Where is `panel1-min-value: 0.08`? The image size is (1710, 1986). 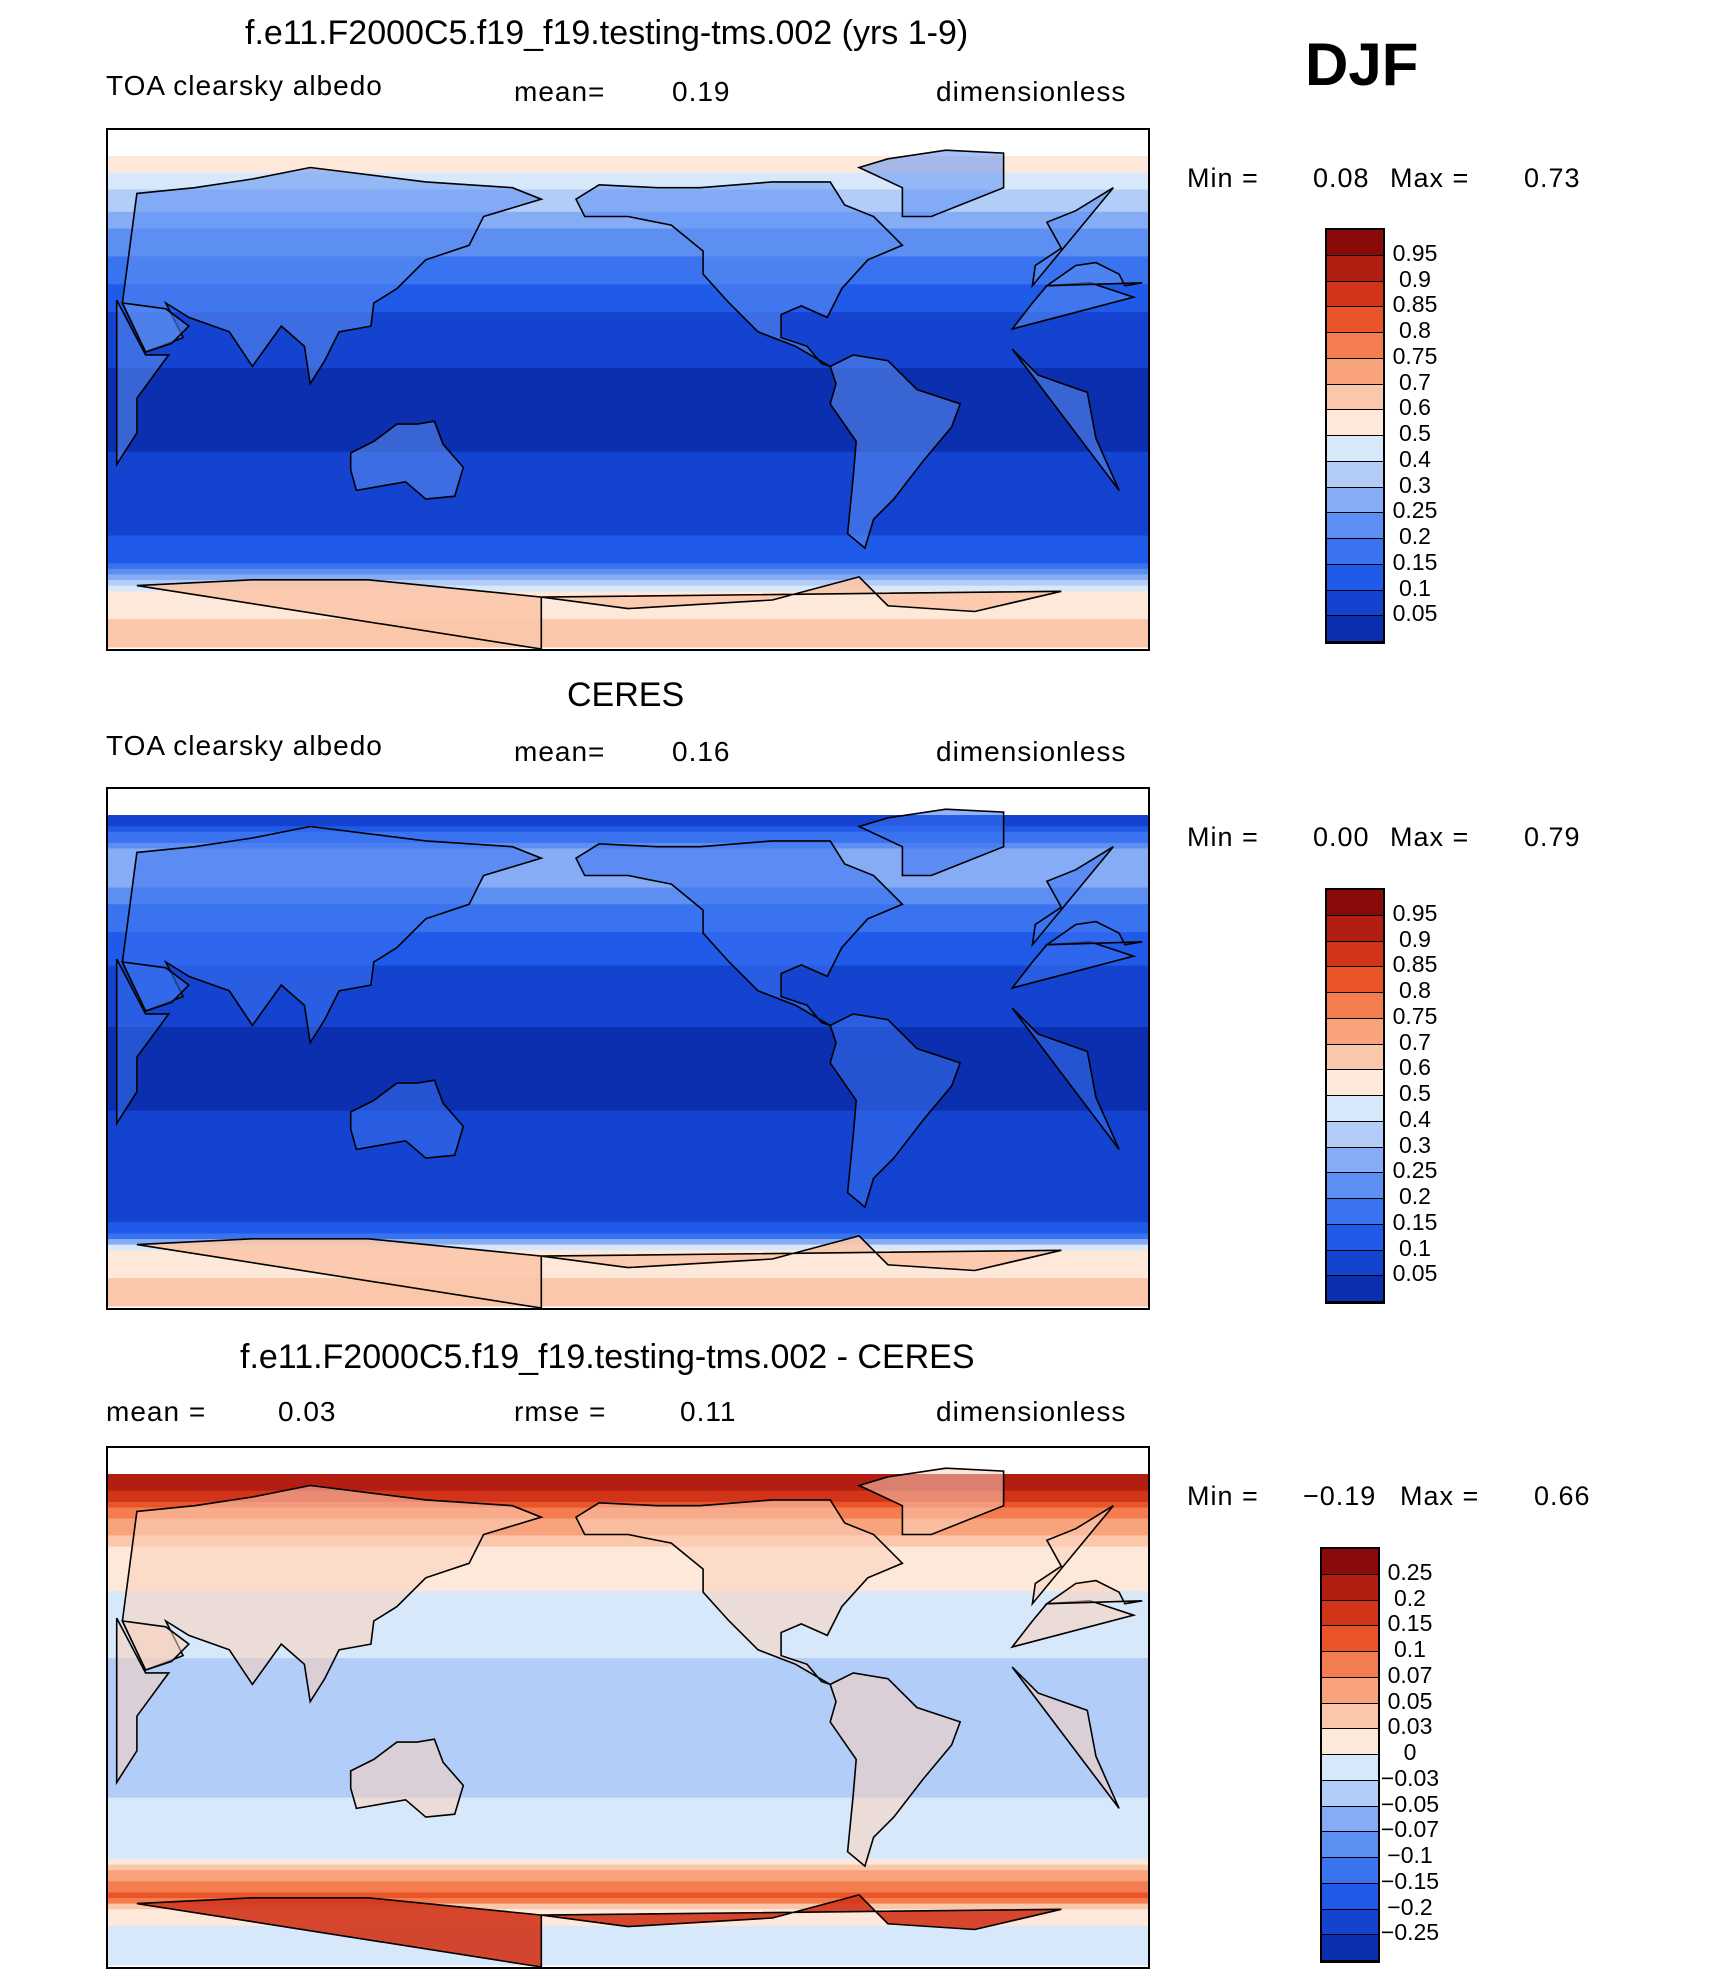 panel1-min-value: 0.08 is located at coordinates (1341, 178).